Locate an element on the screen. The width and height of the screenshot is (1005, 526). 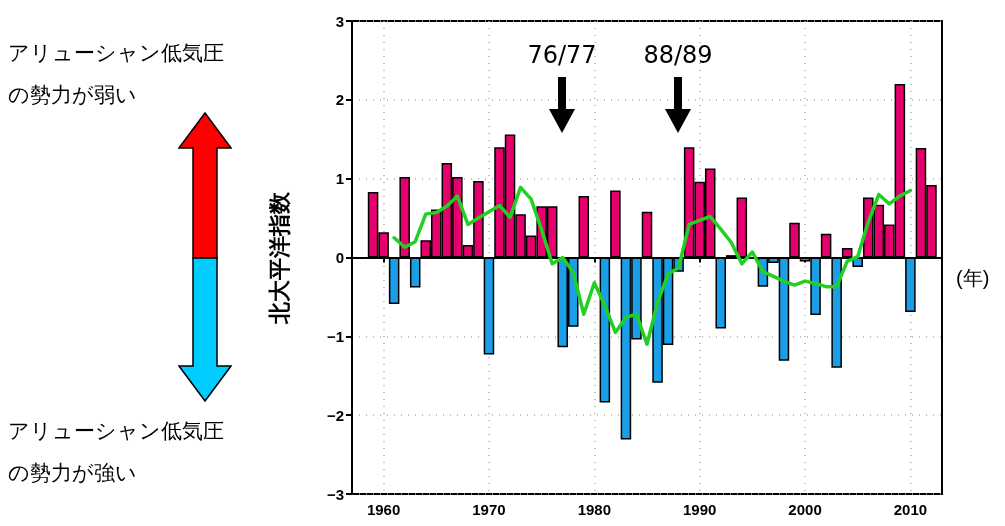
annotation: 76/77 is located at coordinates (562, 55).